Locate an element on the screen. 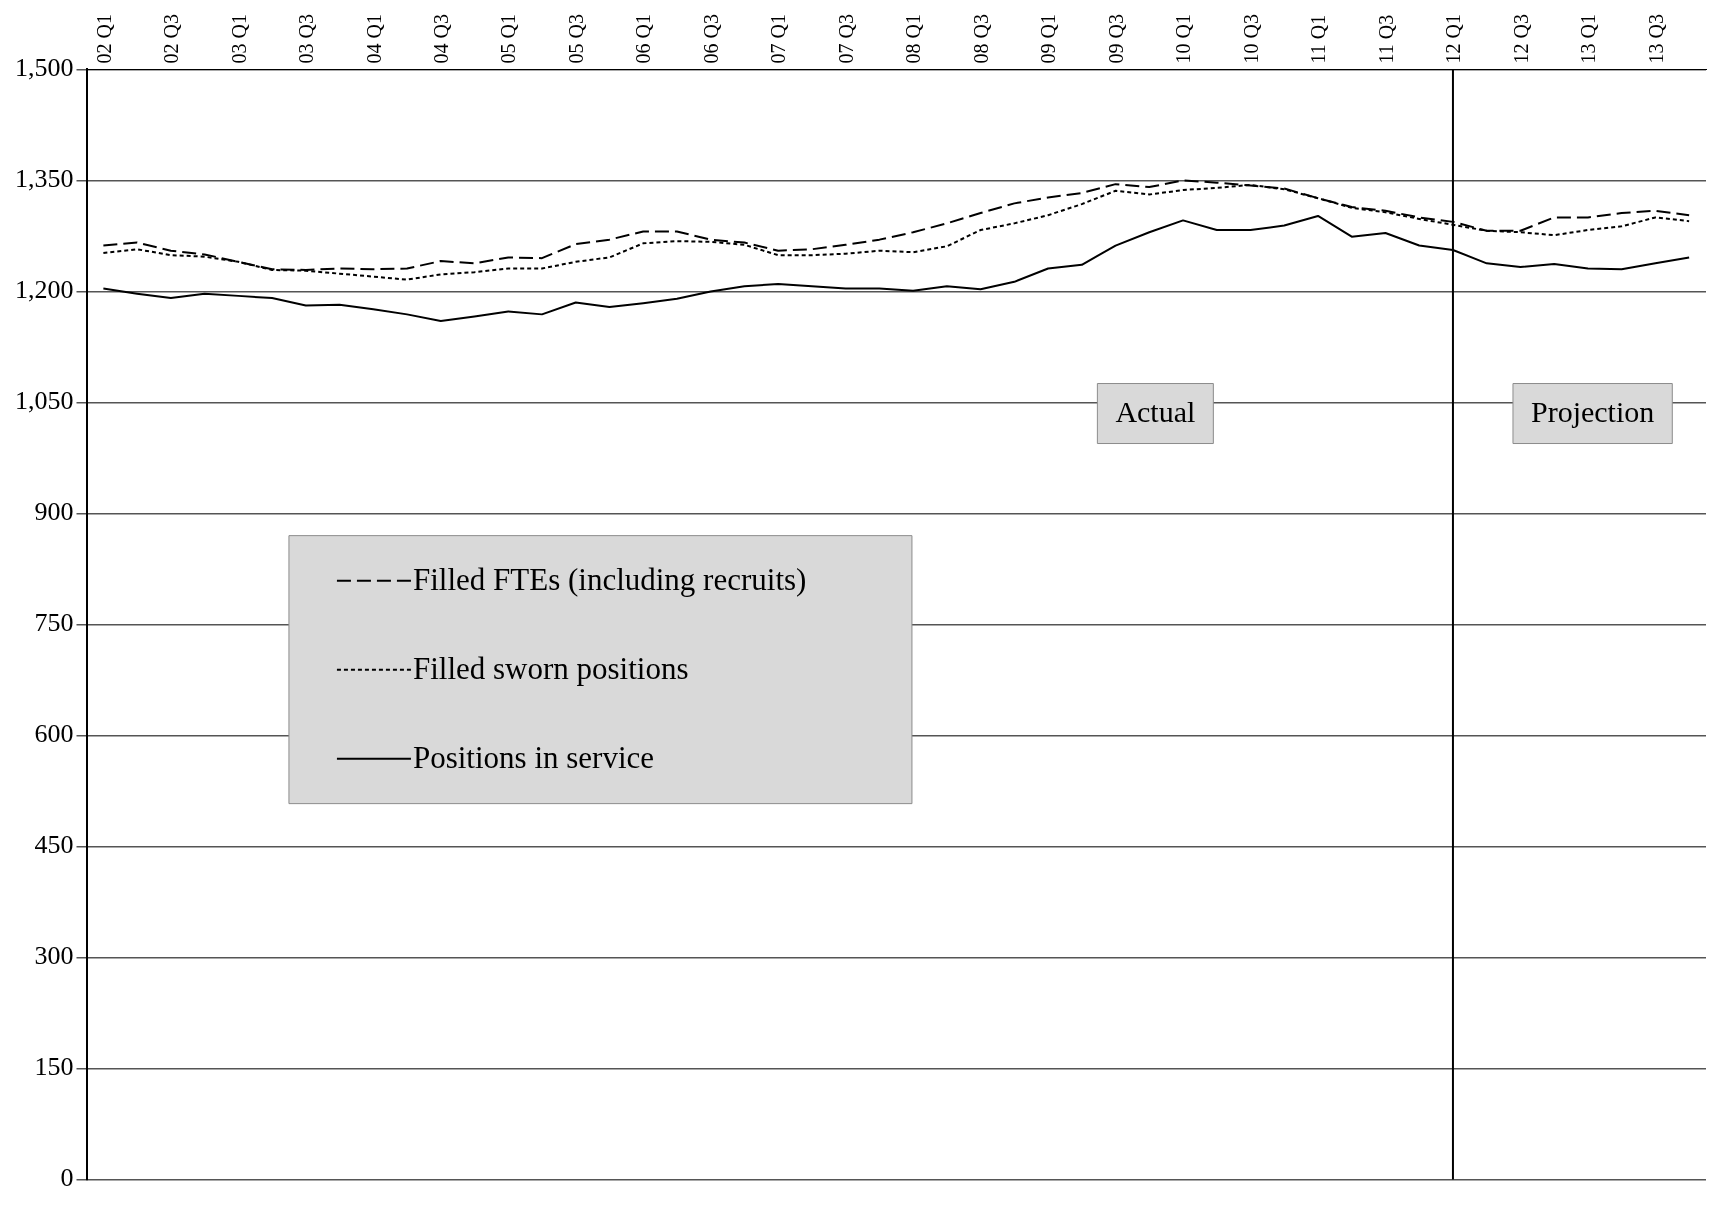  y-tick-label: 150 is located at coordinates (54, 1067).